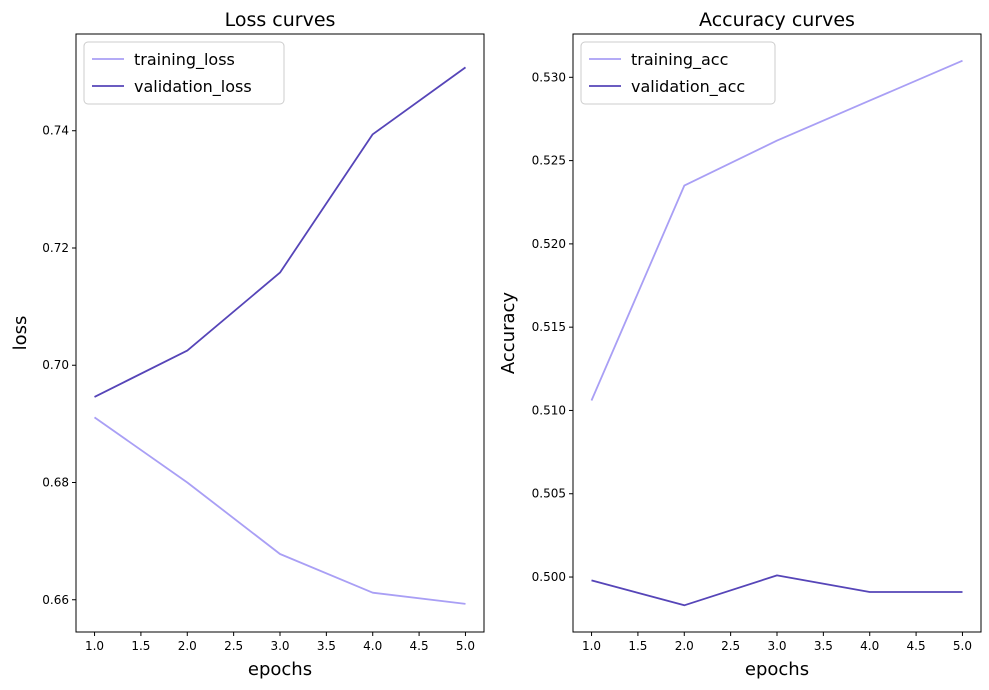 This screenshot has width=989, height=690. What do you see at coordinates (55, 131) in the screenshot?
I see `y-tick-label: 0.74` at bounding box center [55, 131].